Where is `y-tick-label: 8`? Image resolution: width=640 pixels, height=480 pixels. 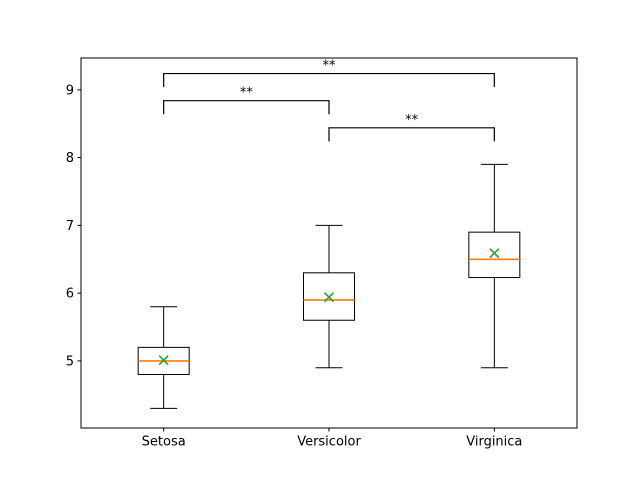
y-tick-label: 8 is located at coordinates (70, 158).